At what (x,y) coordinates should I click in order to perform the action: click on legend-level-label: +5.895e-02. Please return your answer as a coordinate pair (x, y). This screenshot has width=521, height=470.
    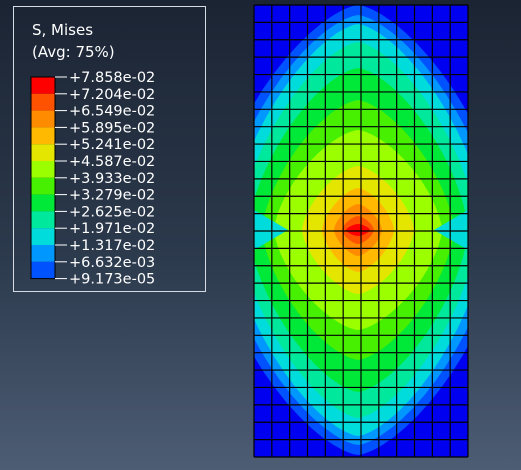
    Looking at the image, I should click on (112, 128).